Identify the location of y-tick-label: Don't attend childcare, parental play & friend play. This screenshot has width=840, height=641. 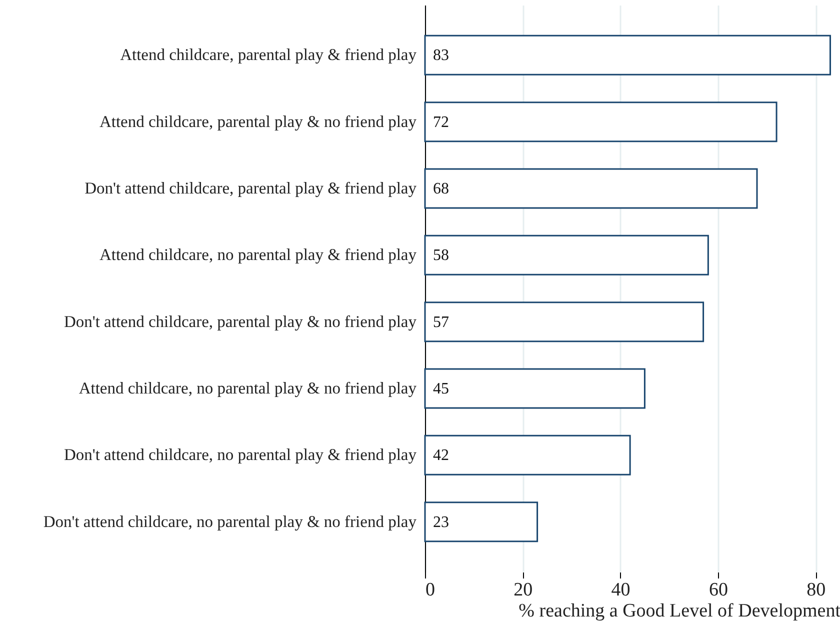
(251, 188).